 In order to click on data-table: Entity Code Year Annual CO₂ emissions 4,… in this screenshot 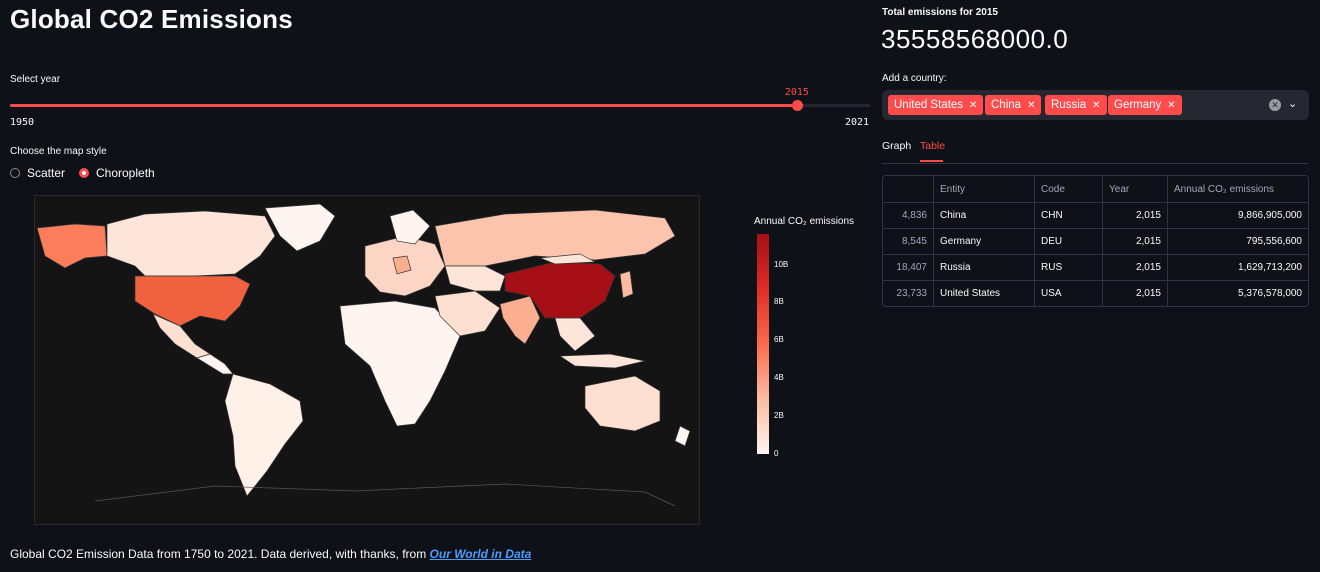, I will do `click(1095, 241)`.